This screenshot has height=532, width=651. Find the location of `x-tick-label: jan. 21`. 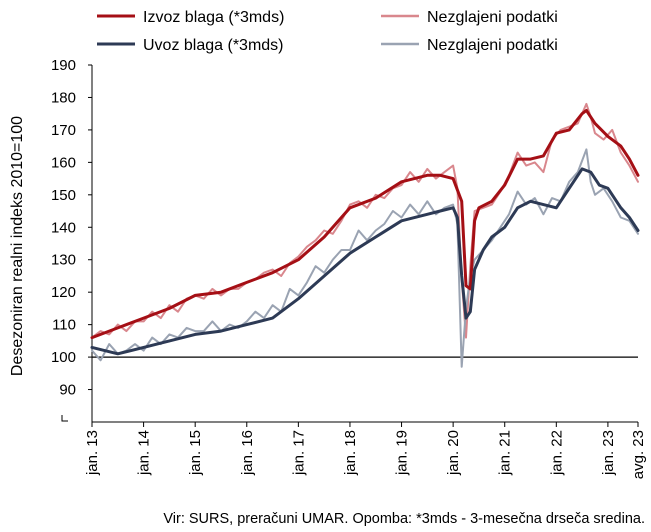

x-tick-label: jan. 21 is located at coordinates (505, 453).